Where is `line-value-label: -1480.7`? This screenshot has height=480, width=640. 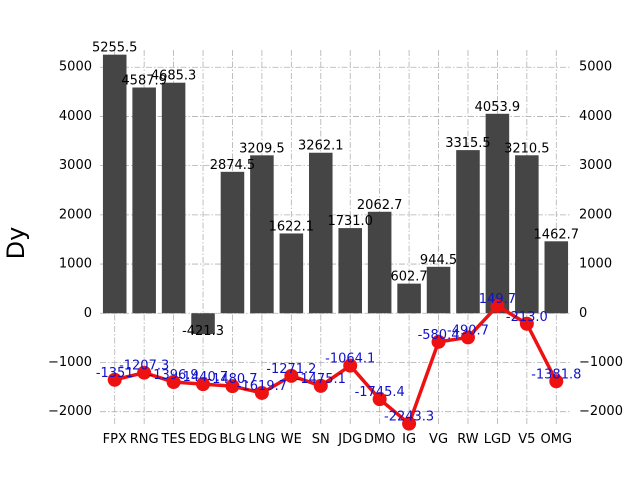 line-value-label: -1480.7 is located at coordinates (232, 379).